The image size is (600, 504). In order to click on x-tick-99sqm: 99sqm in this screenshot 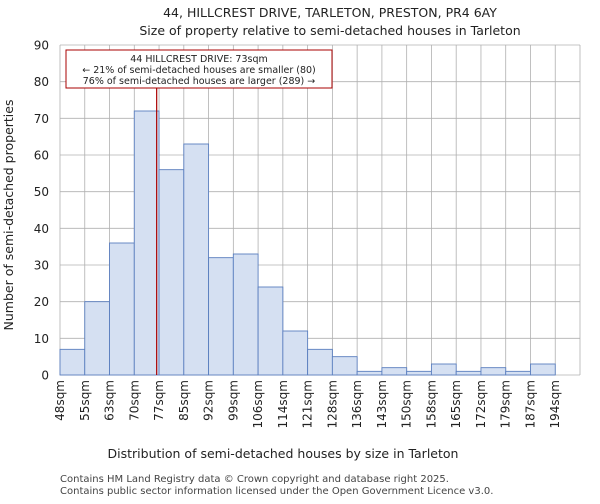, I will do `click(233, 400)`.